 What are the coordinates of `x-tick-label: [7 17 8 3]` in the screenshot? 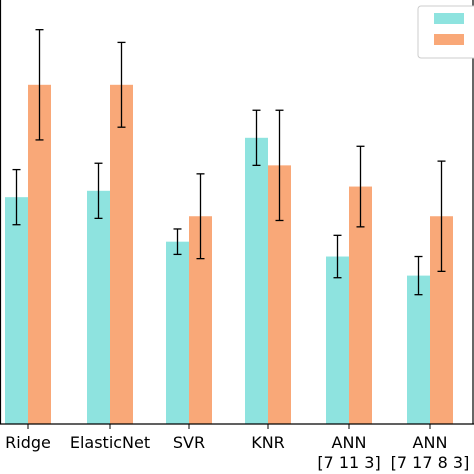 It's located at (430, 462).